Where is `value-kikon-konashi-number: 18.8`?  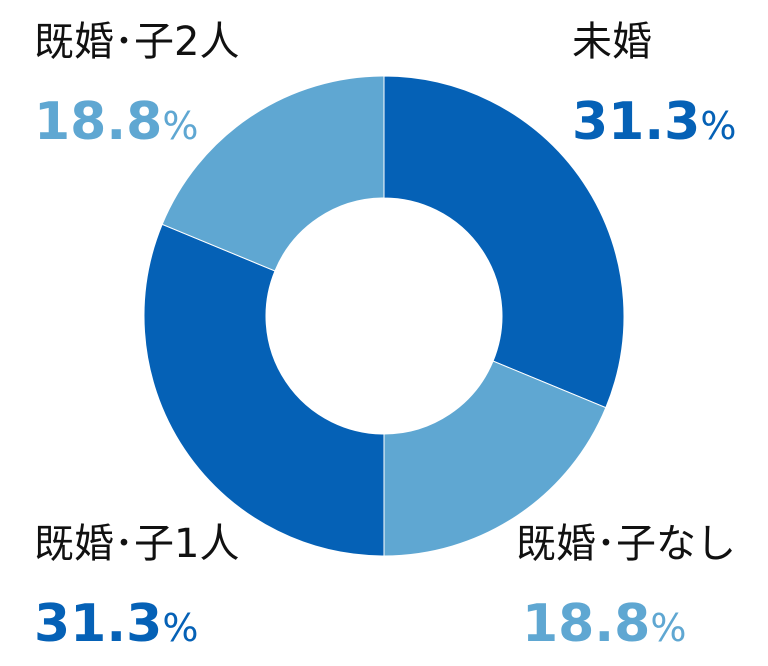 value-kikon-konashi-number: 18.8 is located at coordinates (586, 624).